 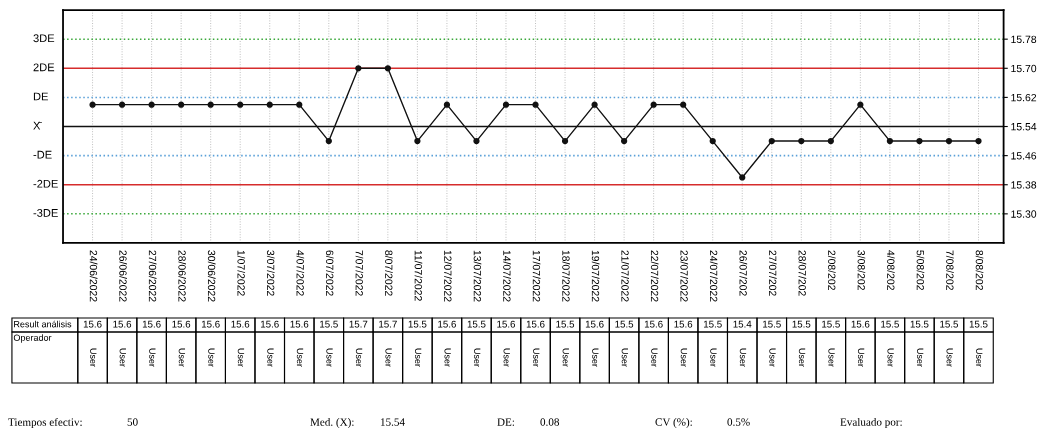 I want to click on y-tick-label: 15.54, so click(x=1024, y=127).